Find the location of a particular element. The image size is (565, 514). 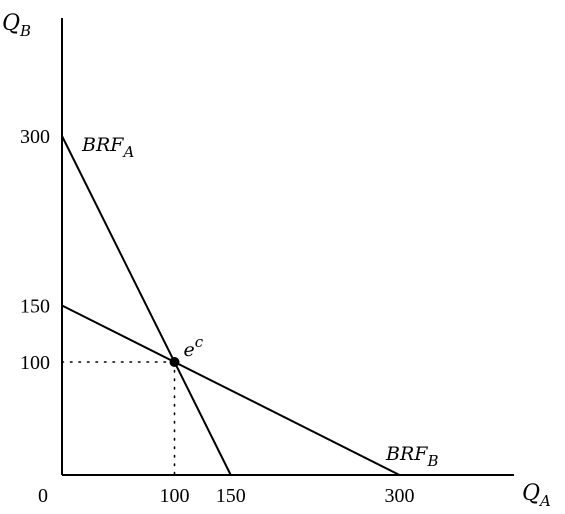

y-tick-label: 100 is located at coordinates (35, 363).